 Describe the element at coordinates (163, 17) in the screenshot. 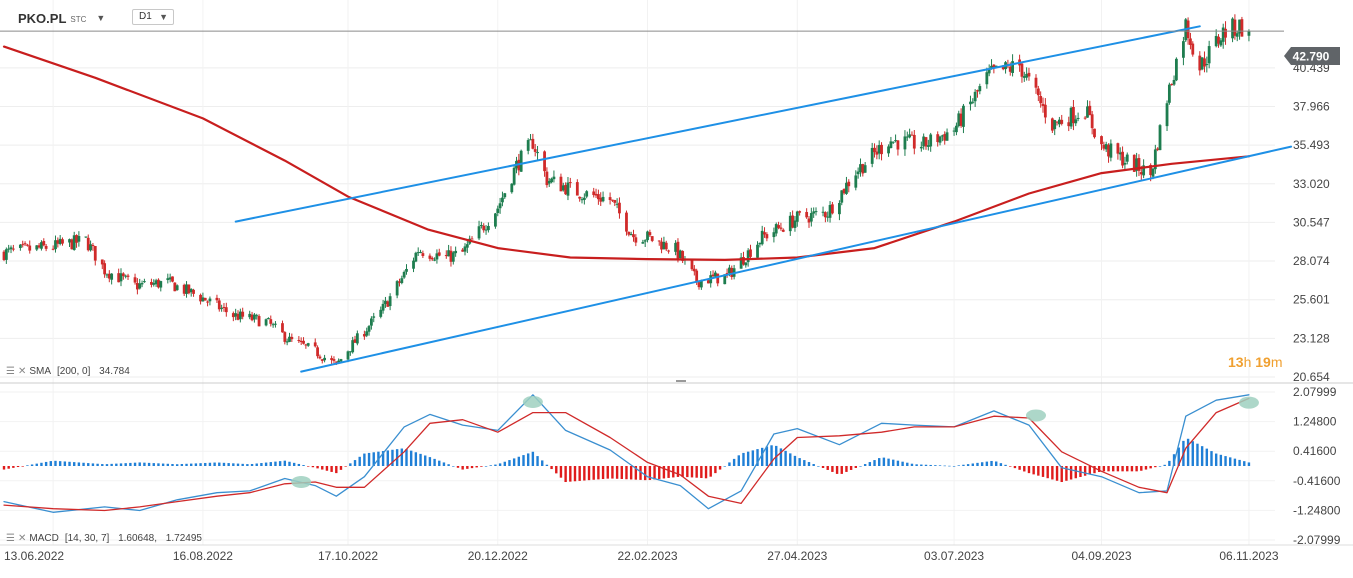

I see `timeframe-dropdown-icon: ▼` at that location.